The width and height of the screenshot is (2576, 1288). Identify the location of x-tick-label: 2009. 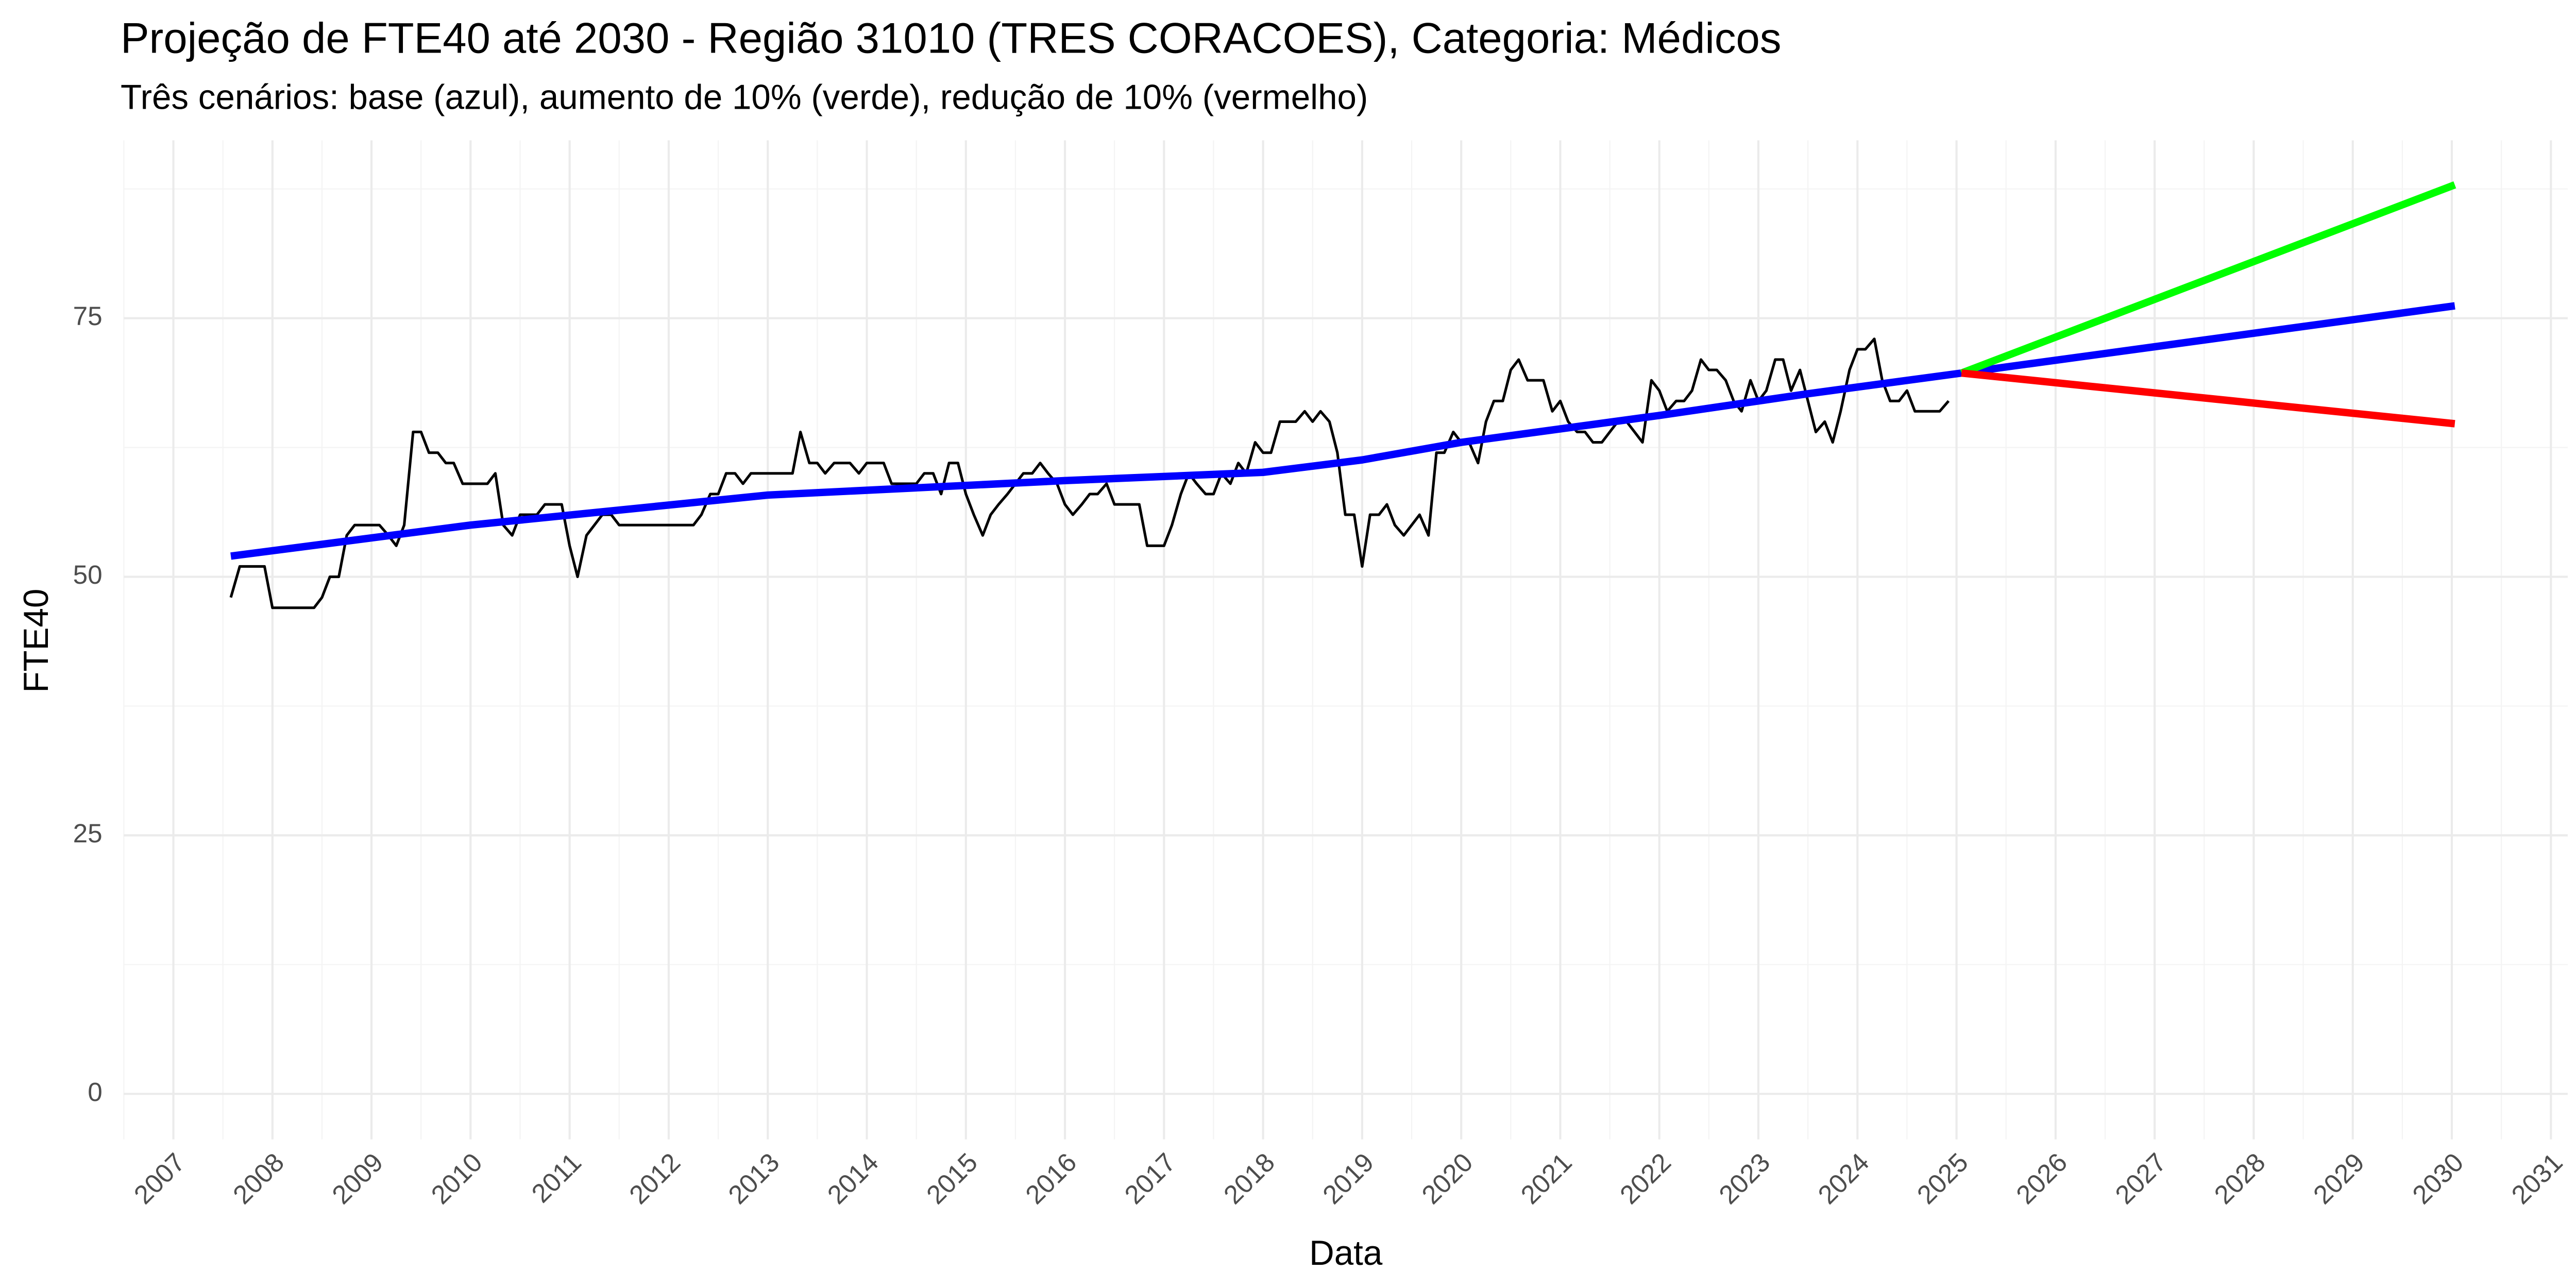
(358, 1178).